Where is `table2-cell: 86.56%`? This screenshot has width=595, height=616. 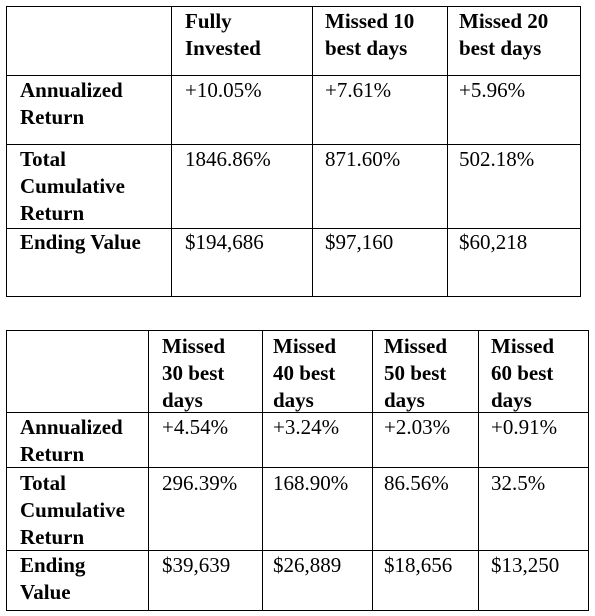 table2-cell: 86.56% is located at coordinates (416, 483).